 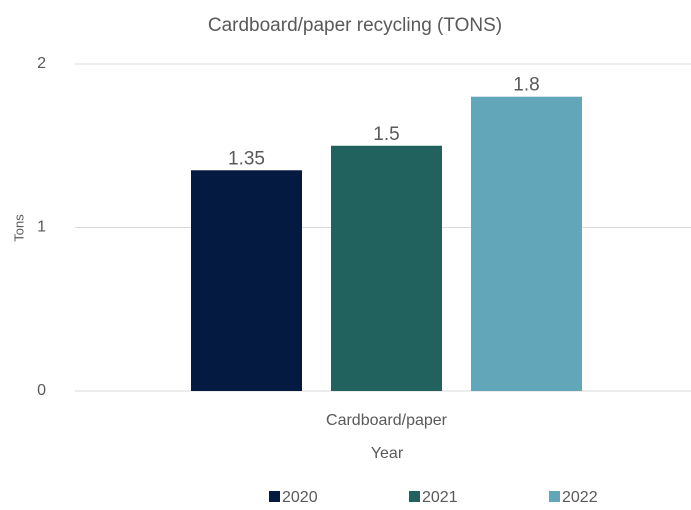 I want to click on x-tick-label: Cardboard/paper, so click(x=387, y=420).